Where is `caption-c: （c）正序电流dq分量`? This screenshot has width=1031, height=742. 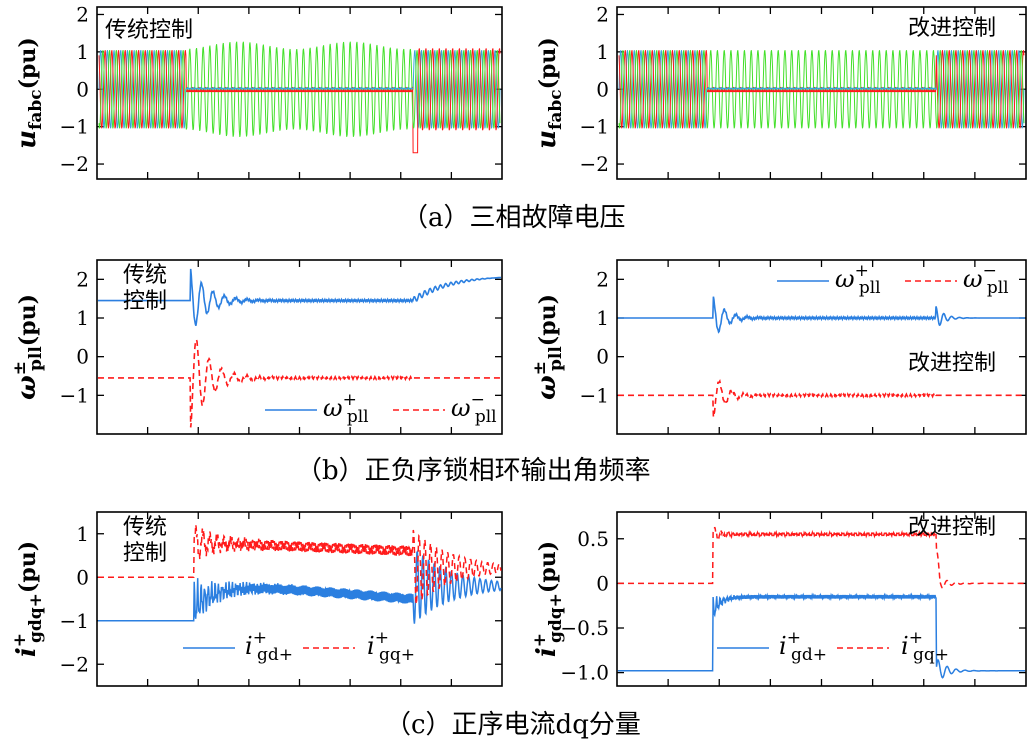 caption-c: （c）正序电流dq分量 is located at coordinates (513, 725).